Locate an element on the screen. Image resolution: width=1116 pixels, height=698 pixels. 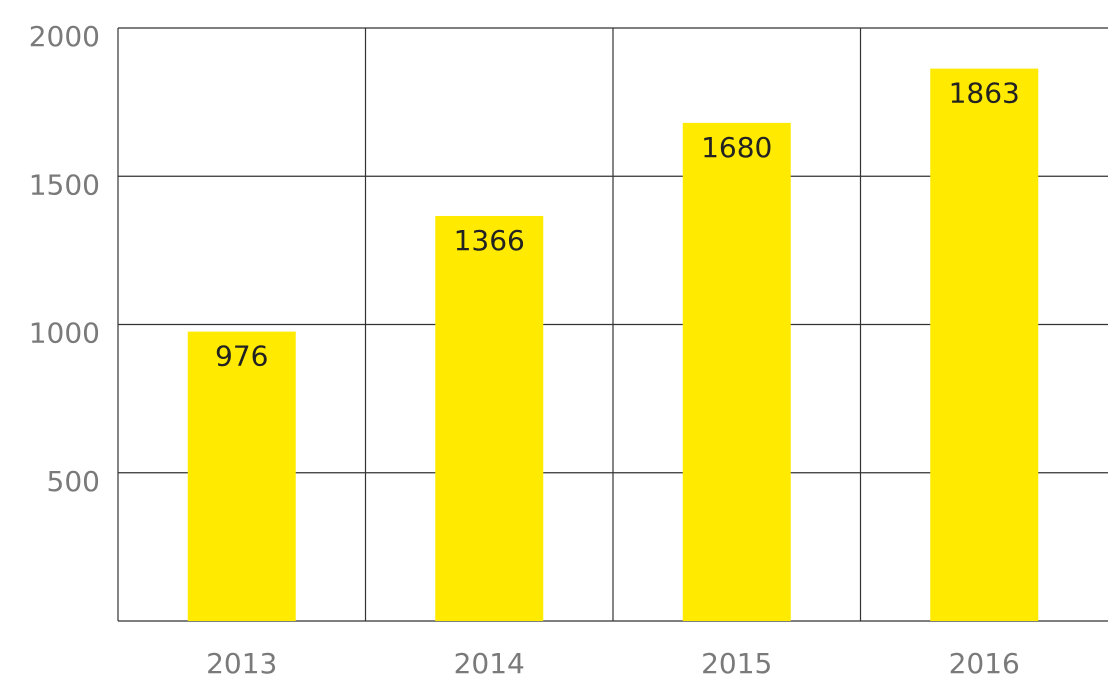
value-label: 1680 is located at coordinates (736, 147).